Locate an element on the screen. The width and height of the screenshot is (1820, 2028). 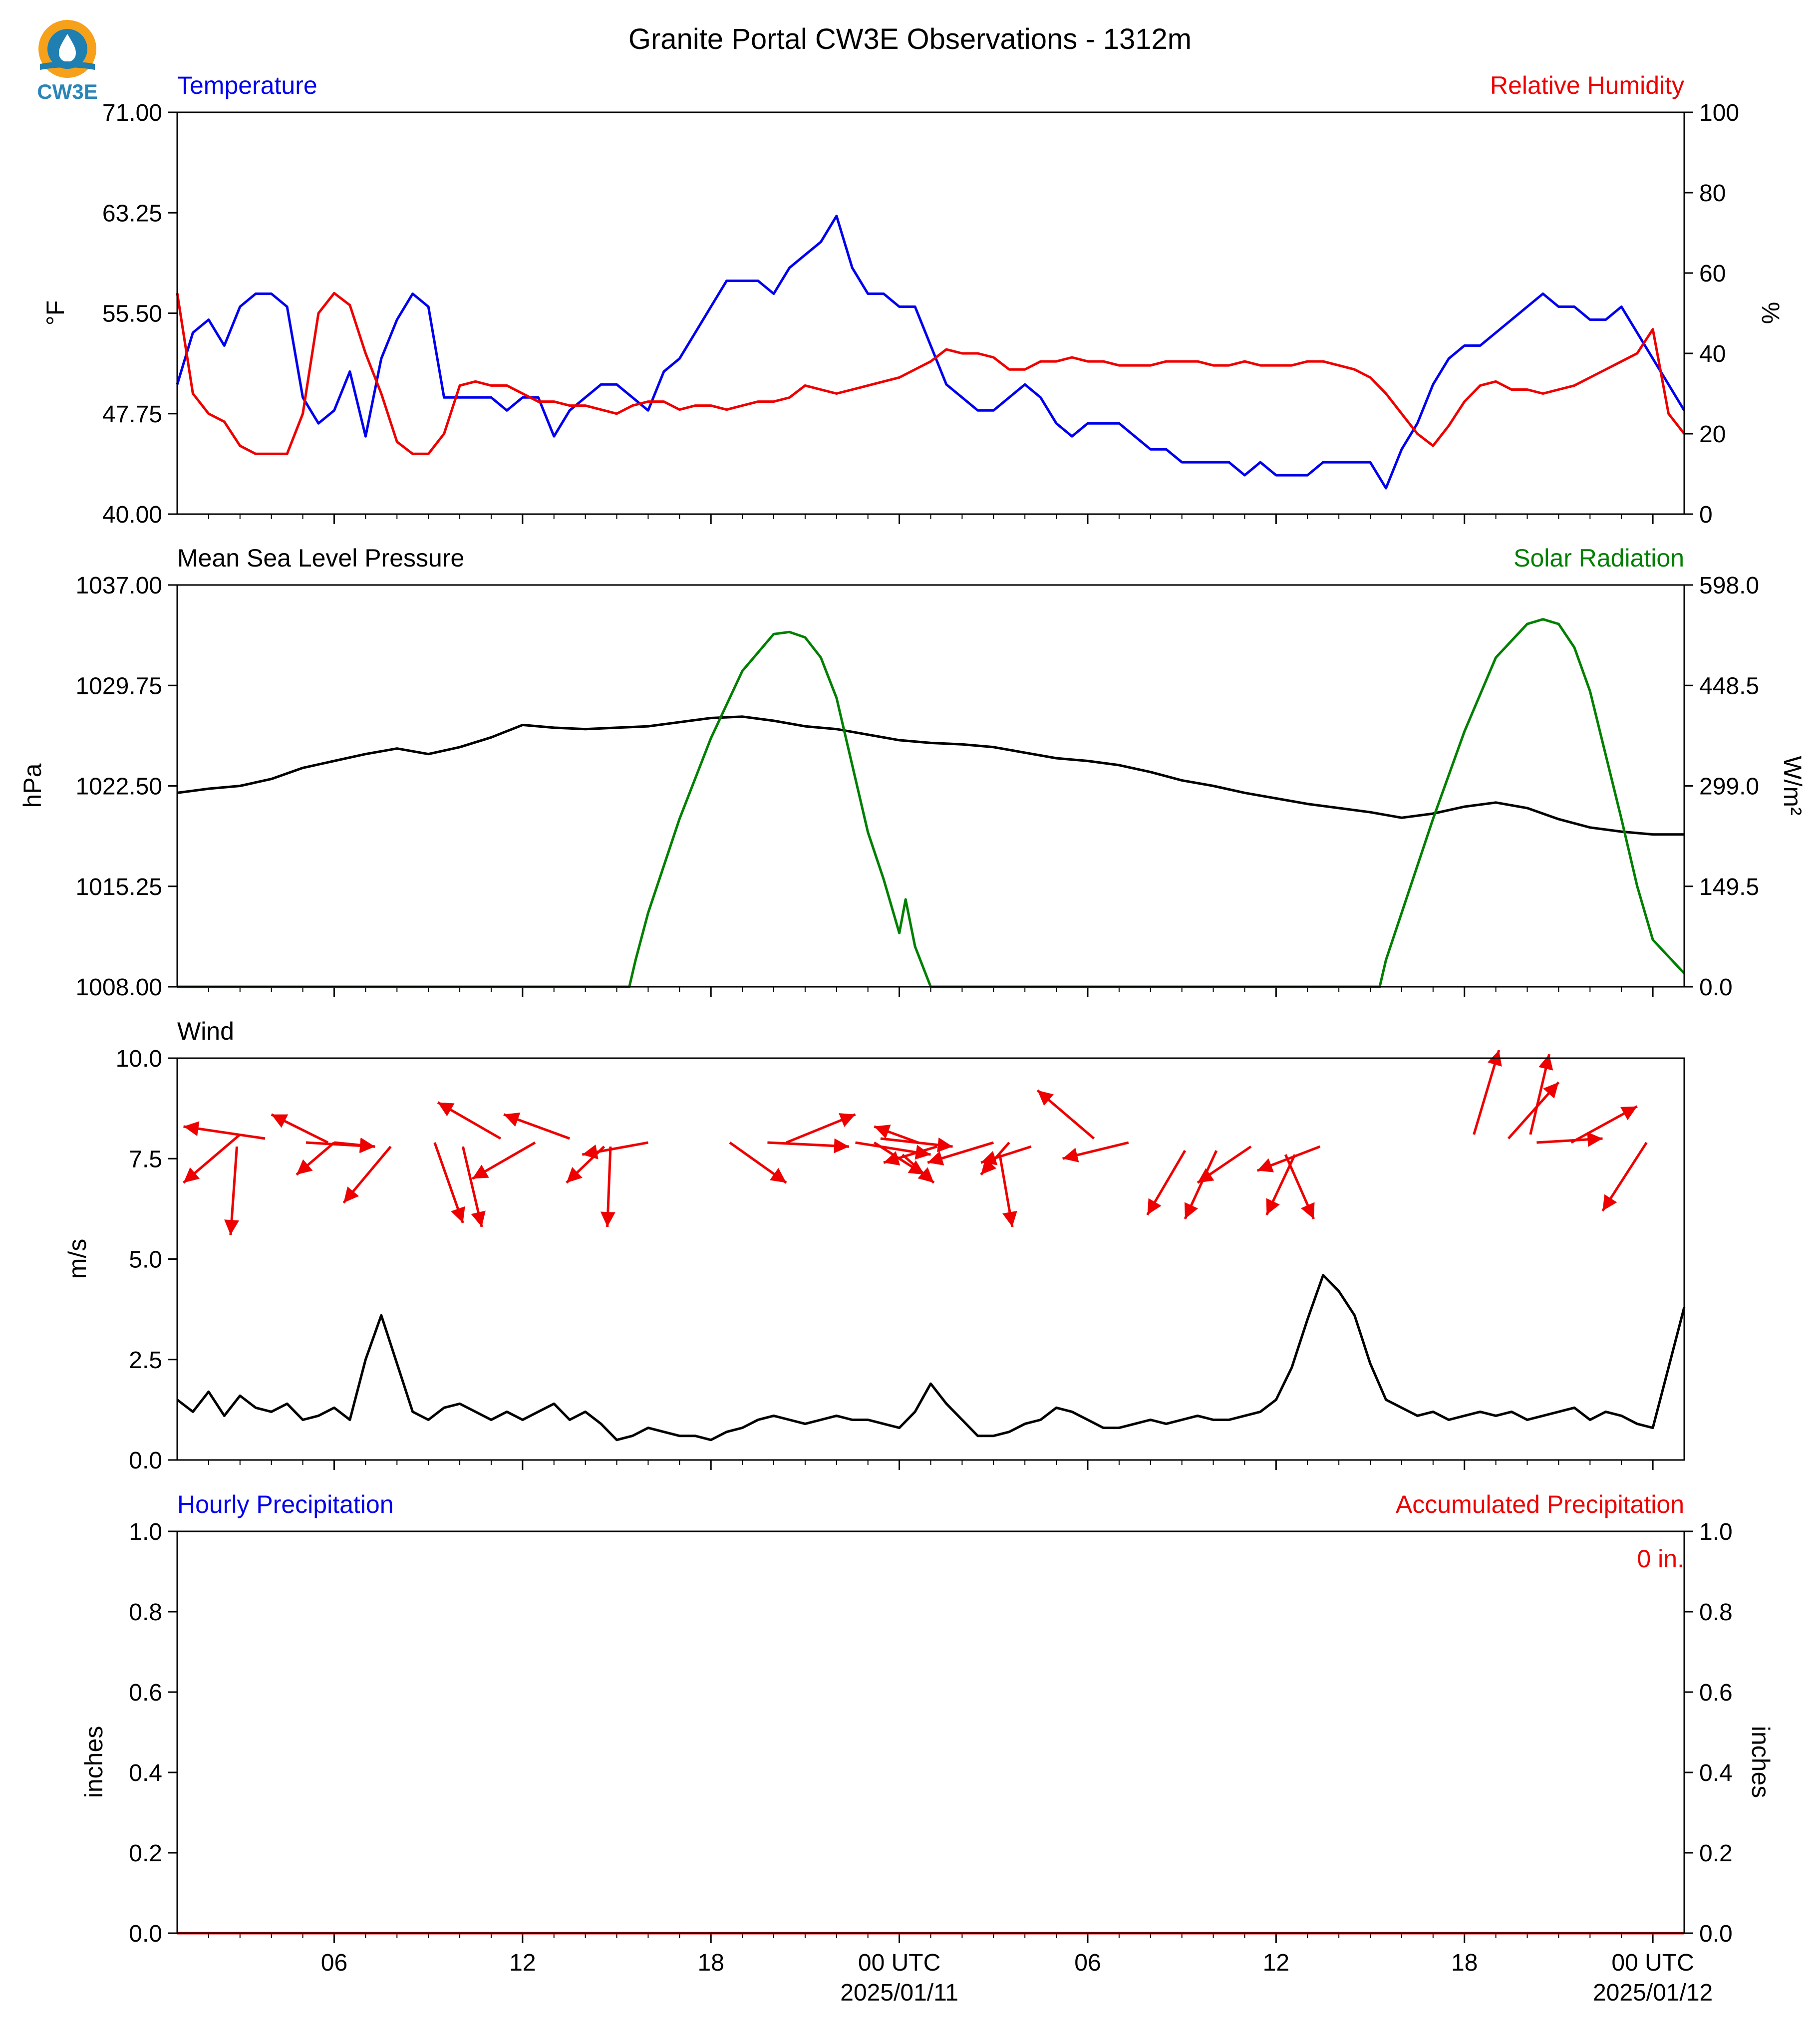
right-y-tick-label: 0.2 is located at coordinates (1716, 1853).